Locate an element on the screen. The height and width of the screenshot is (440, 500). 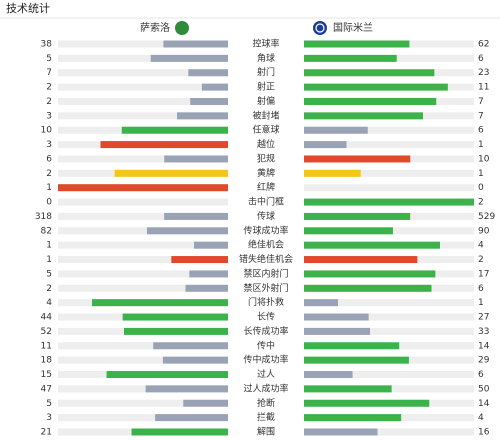
home-value: 7 is located at coordinates (49, 73).